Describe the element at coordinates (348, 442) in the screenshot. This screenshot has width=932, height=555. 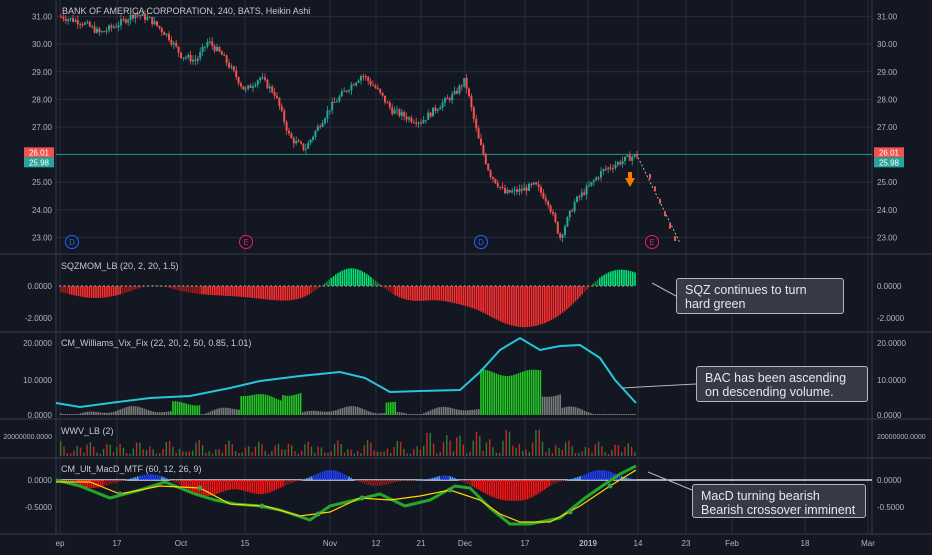
I see `wwv-pane` at that location.